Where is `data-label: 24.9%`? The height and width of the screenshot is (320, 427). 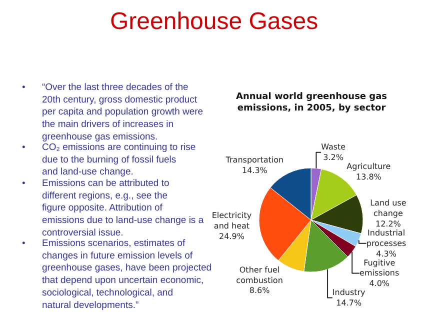 data-label: 24.9% is located at coordinates (232, 236).